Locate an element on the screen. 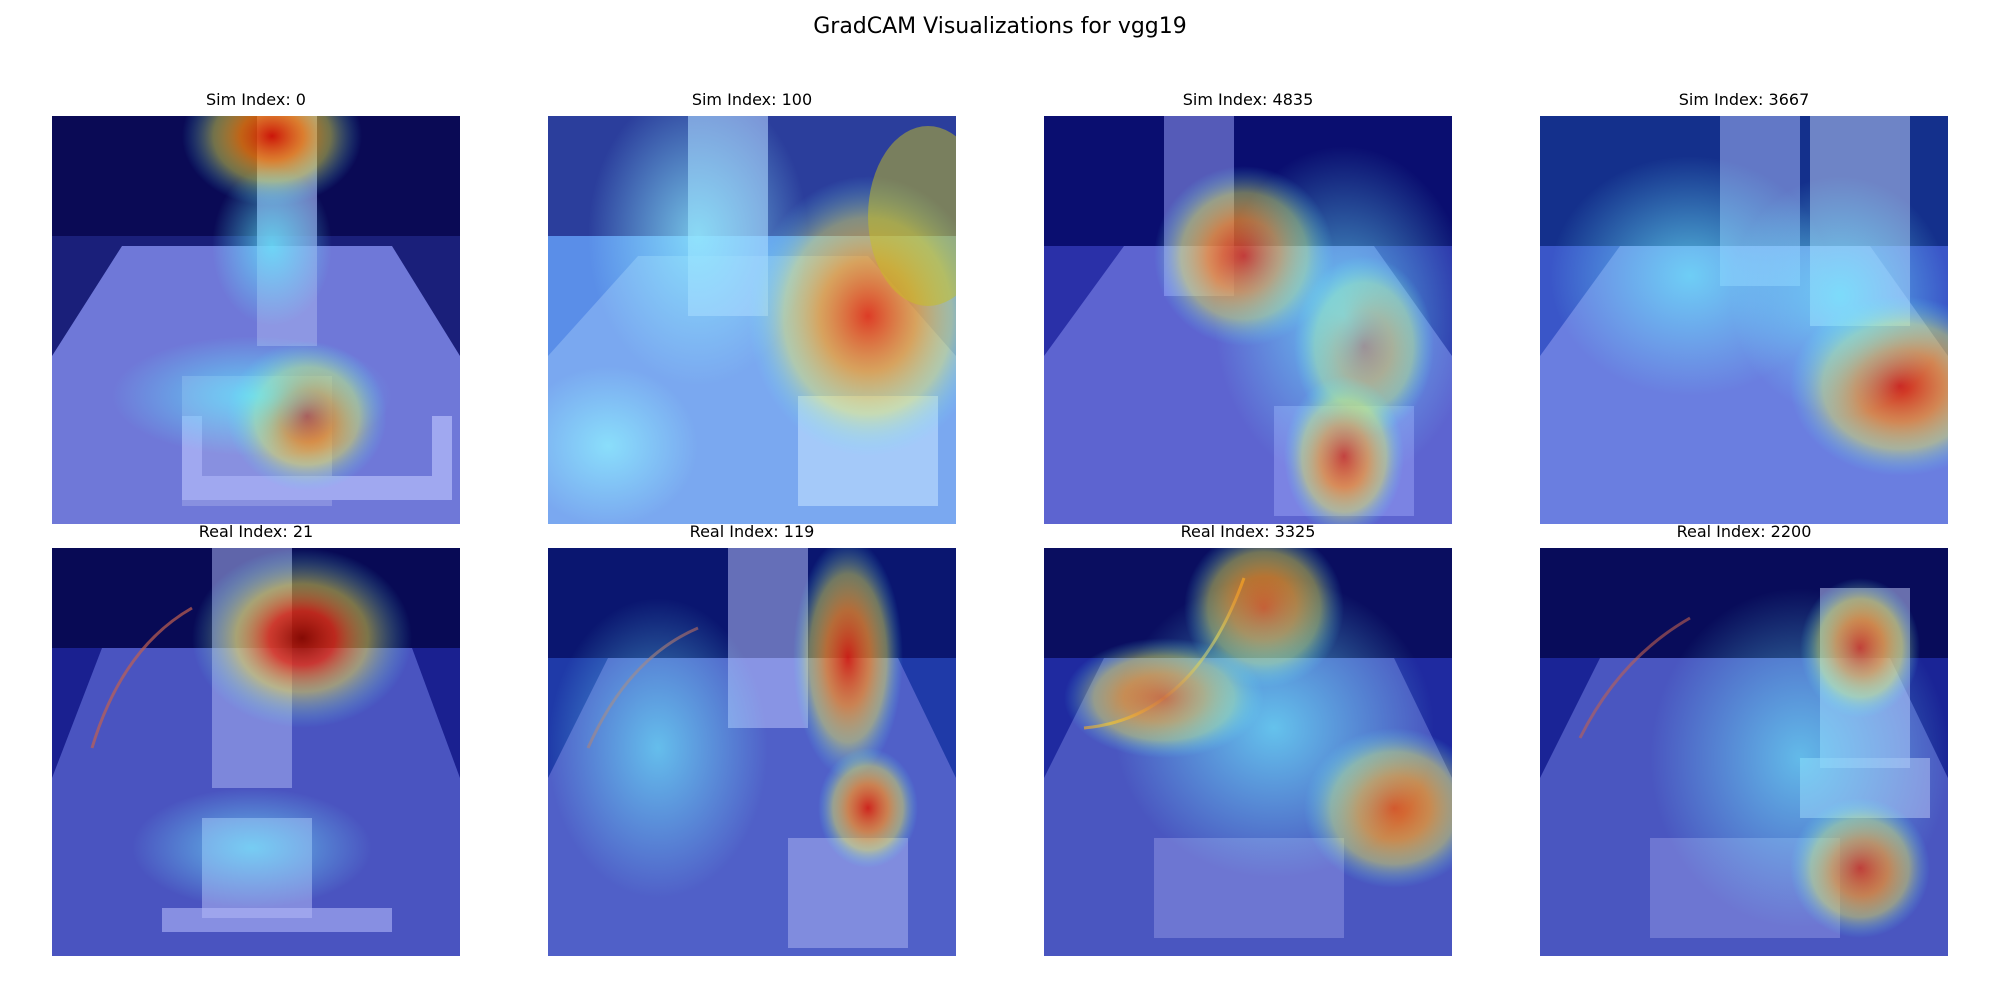 Image resolution: width=2000 pixels, height=1000 pixels. panel-title-sim-2: Sim Index: 4835 is located at coordinates (1248, 99).